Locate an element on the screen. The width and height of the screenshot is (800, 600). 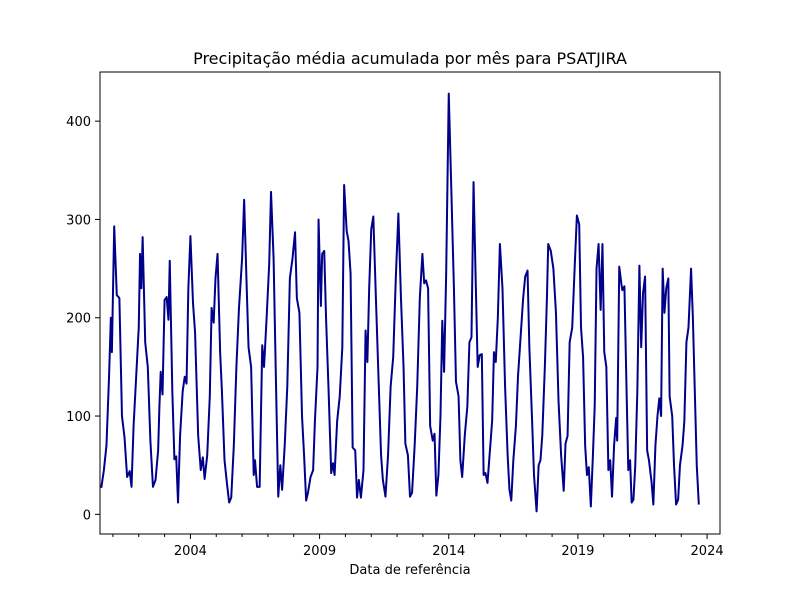
x-tick-label: 2014 is located at coordinates (448, 551).